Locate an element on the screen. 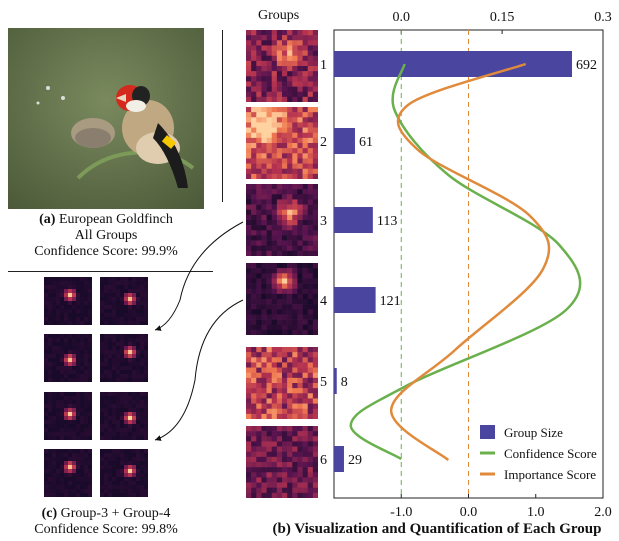 This screenshot has width=619, height=541. bar-label-4: 121 is located at coordinates (390, 301).